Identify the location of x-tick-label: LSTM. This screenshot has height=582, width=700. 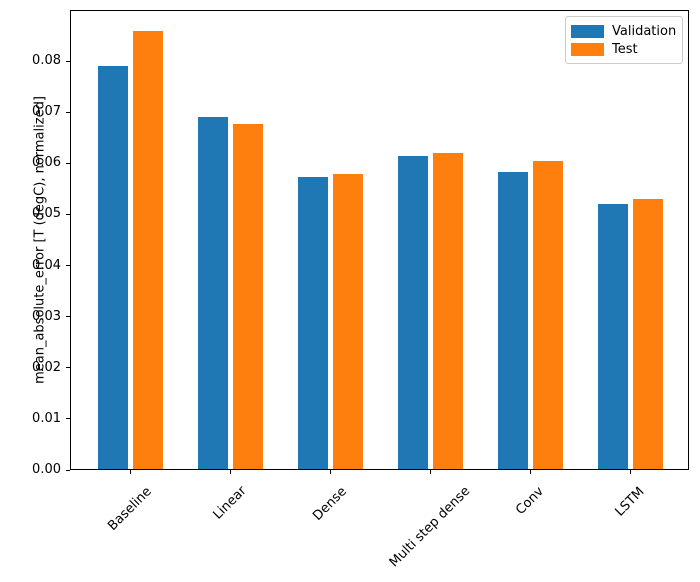
(630, 502).